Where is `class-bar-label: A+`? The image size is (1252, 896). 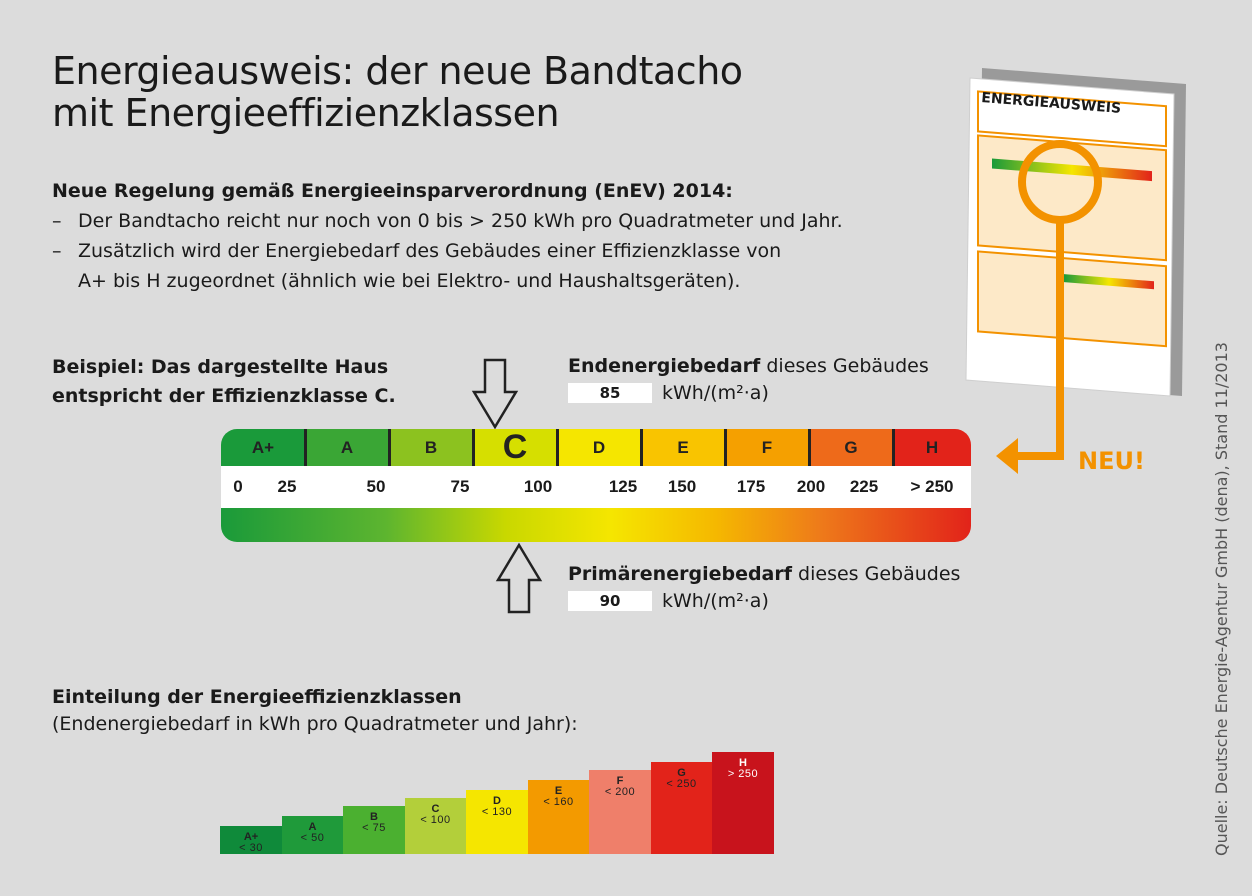 class-bar-label: A+ is located at coordinates (251, 837).